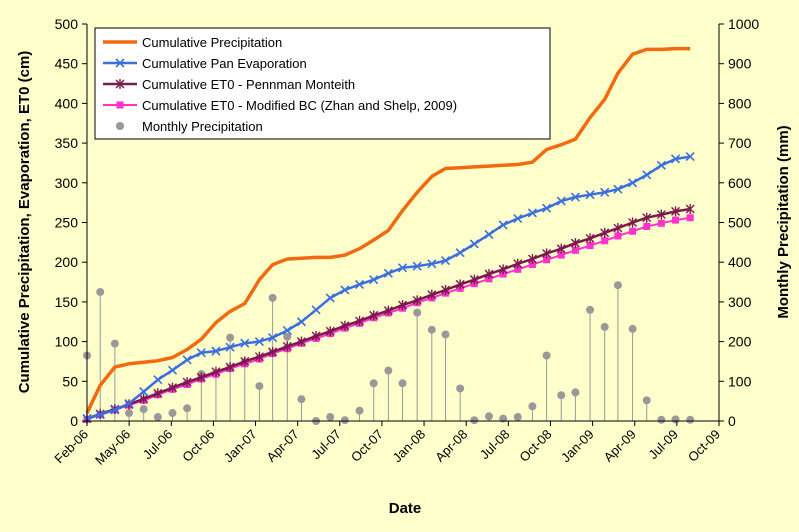 Image resolution: width=799 pixels, height=532 pixels. Describe the element at coordinates (740, 223) in the screenshot. I see `y2-tick-label: 500` at that location.